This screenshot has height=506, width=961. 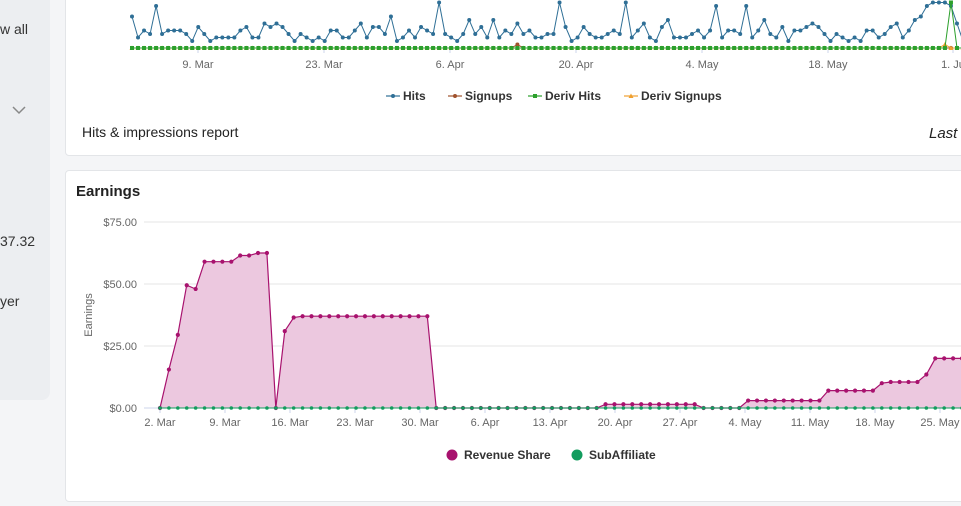 What do you see at coordinates (681, 96) in the screenshot?
I see `hits-legend-label: Deriv Signups` at bounding box center [681, 96].